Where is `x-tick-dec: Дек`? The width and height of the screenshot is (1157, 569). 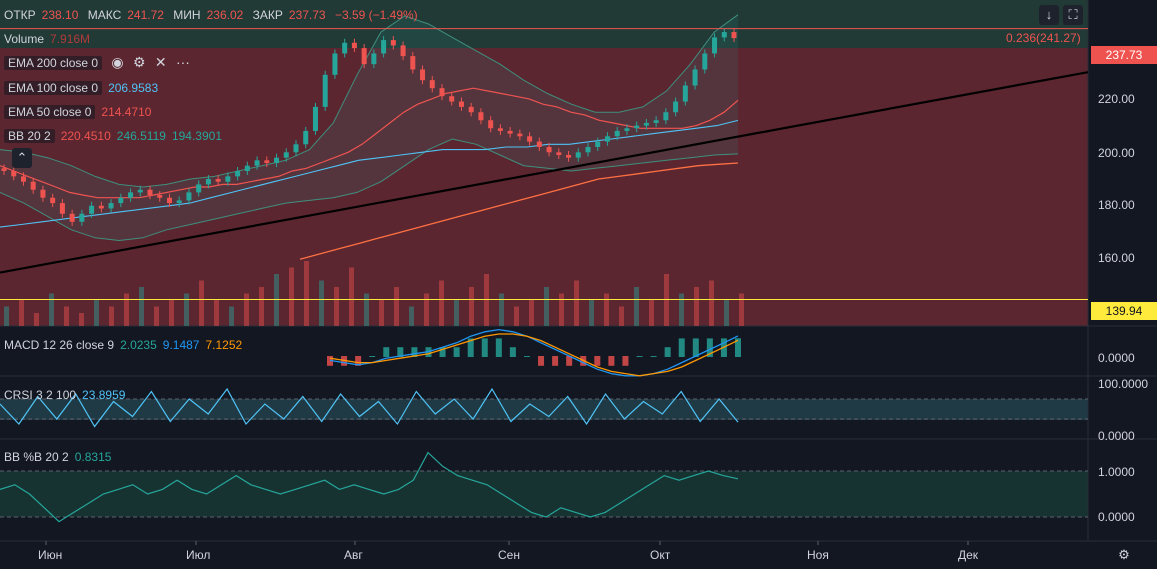 x-tick-dec: Дек is located at coordinates (968, 555).